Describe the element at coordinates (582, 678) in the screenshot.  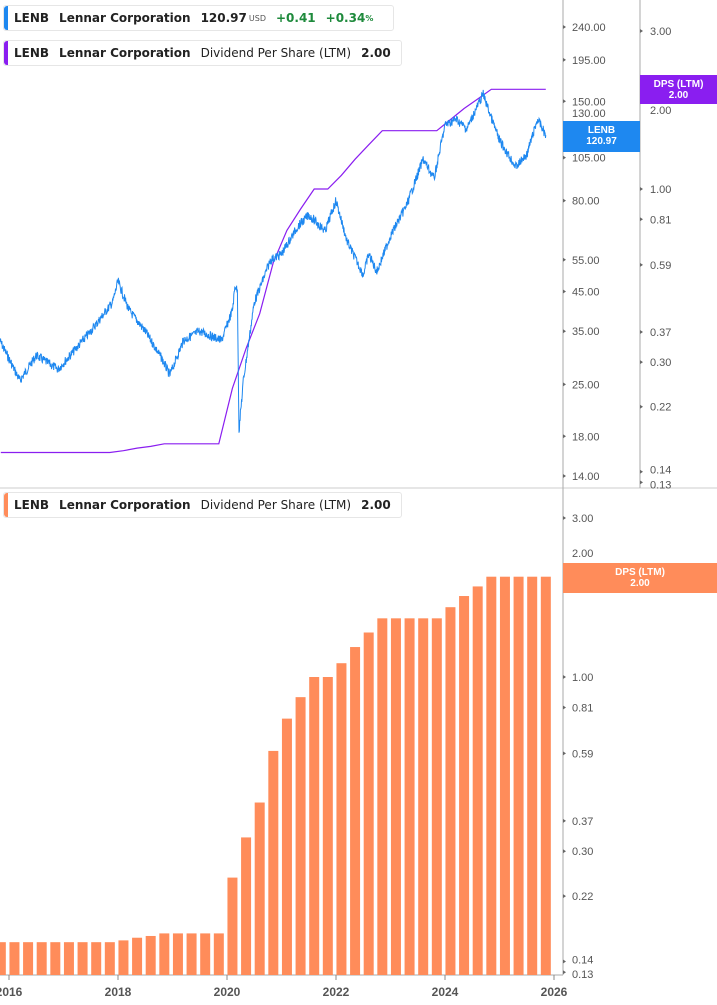
I see `bottom-tick-label: 1.00` at that location.